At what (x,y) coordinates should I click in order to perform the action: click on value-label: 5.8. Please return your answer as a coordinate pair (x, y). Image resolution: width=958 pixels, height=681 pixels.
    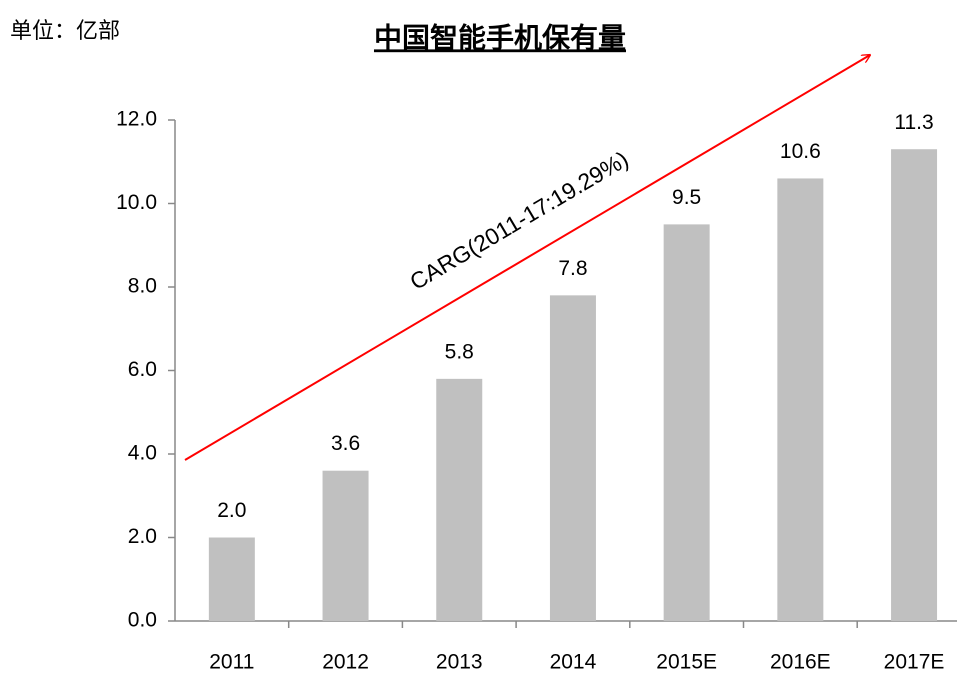
    Looking at the image, I should click on (459, 351).